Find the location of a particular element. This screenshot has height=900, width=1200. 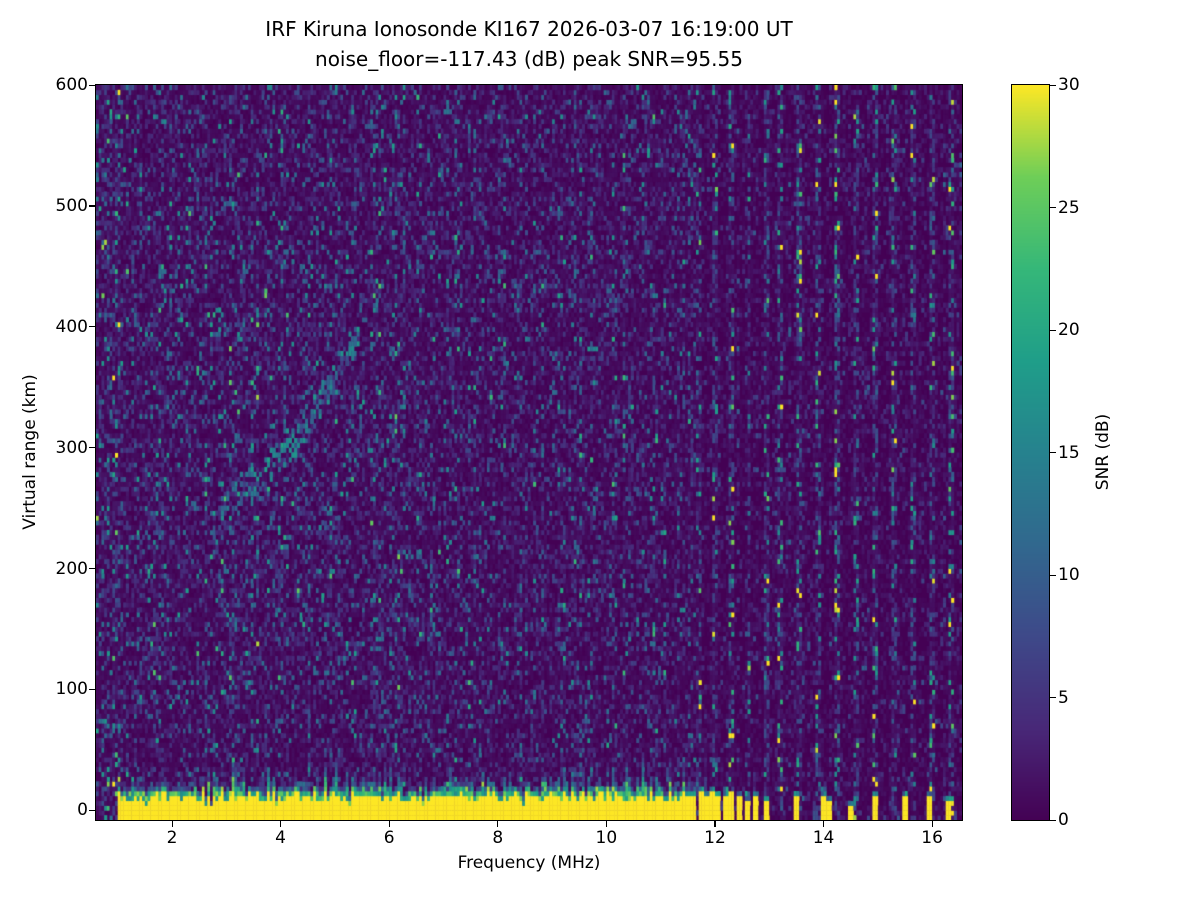

y-tick-label: 100 is located at coordinates (71, 689).